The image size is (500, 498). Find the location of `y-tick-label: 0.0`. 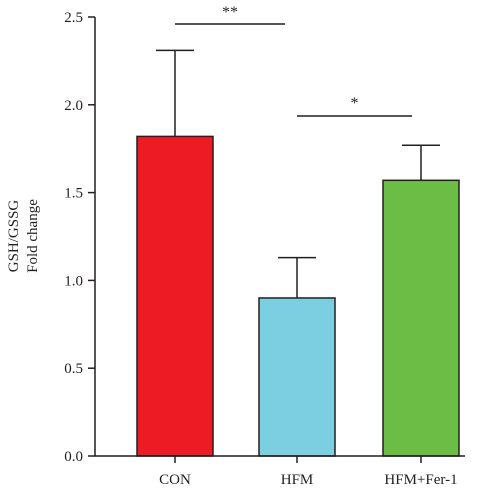

y-tick-label: 0.0 is located at coordinates (73, 457).